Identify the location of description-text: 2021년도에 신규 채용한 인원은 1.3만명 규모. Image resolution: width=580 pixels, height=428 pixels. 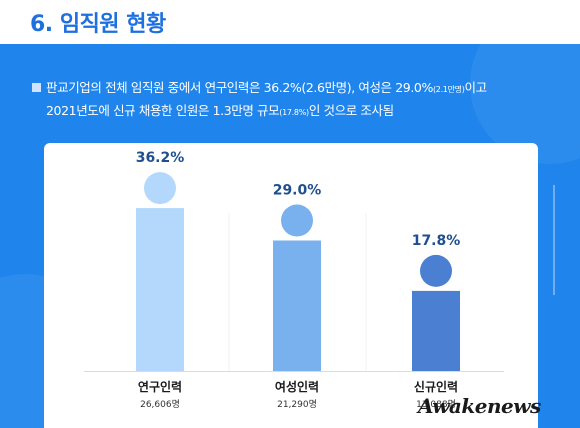
(163, 110).